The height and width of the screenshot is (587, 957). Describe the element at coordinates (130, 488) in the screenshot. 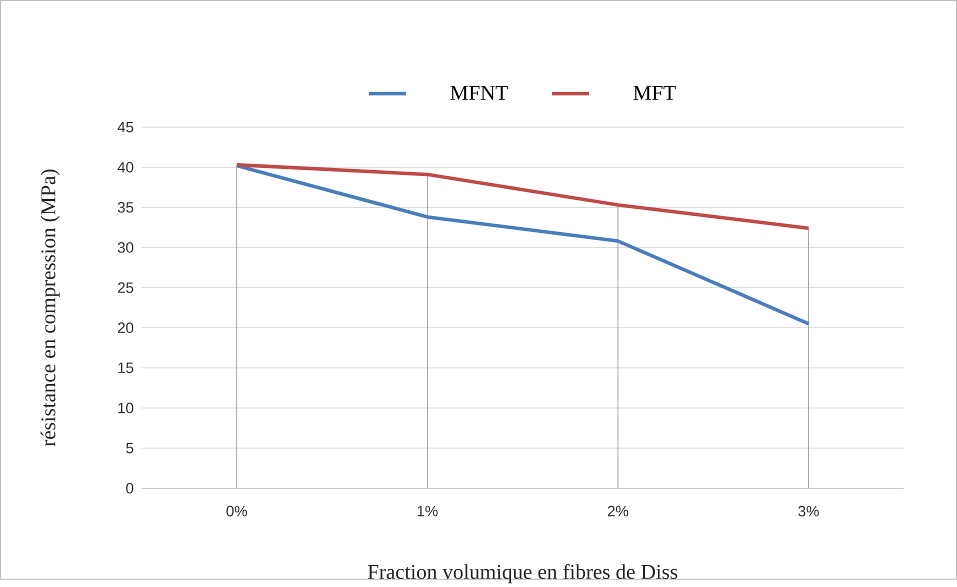

I see `y-tick-label: 0` at that location.